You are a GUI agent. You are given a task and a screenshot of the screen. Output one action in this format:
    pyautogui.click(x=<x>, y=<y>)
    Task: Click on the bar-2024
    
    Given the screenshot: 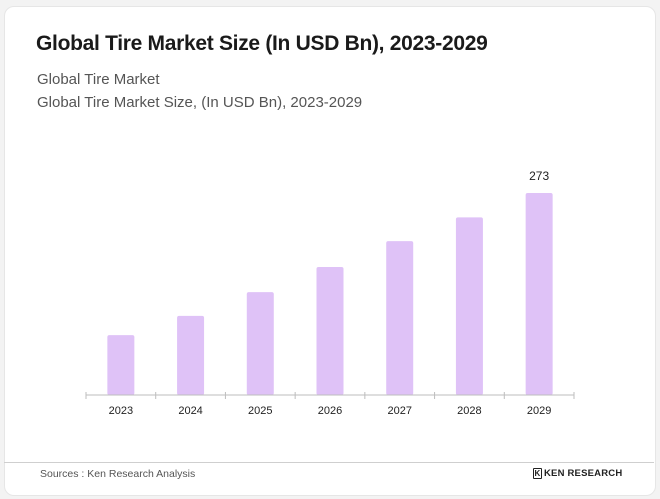 What is the action you would take?
    pyautogui.click(x=191, y=355)
    